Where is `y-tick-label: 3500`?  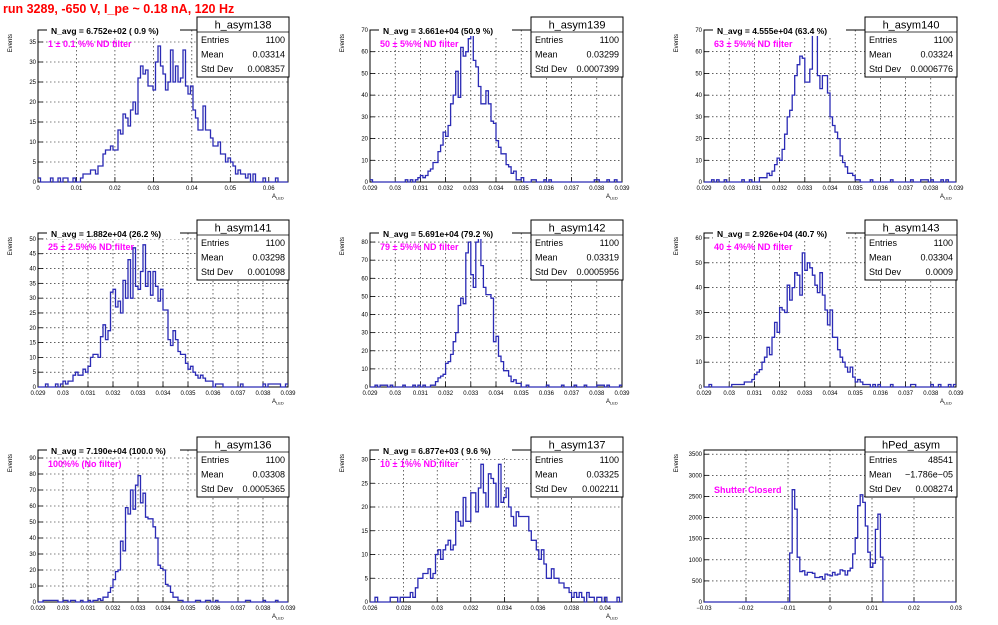 y-tick-label: 3500 is located at coordinates (696, 455).